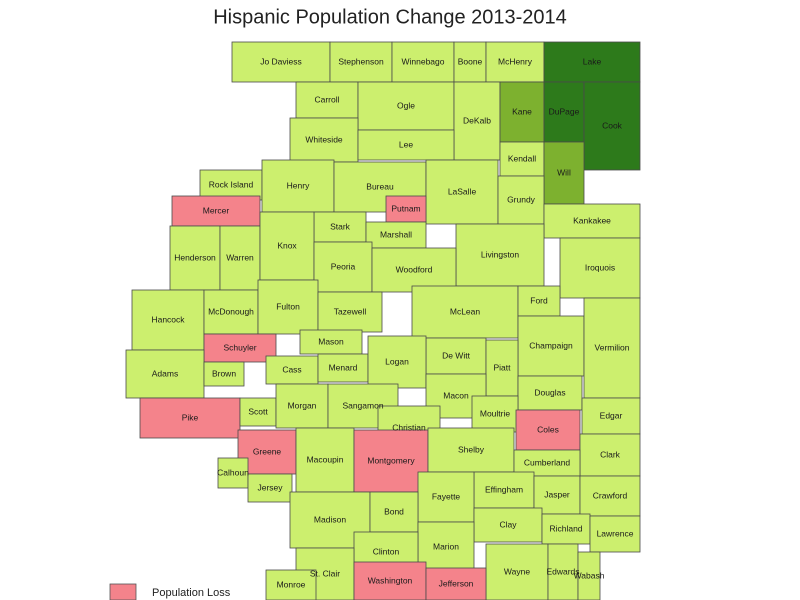  I want to click on county-label: LaSalle, so click(462, 191).